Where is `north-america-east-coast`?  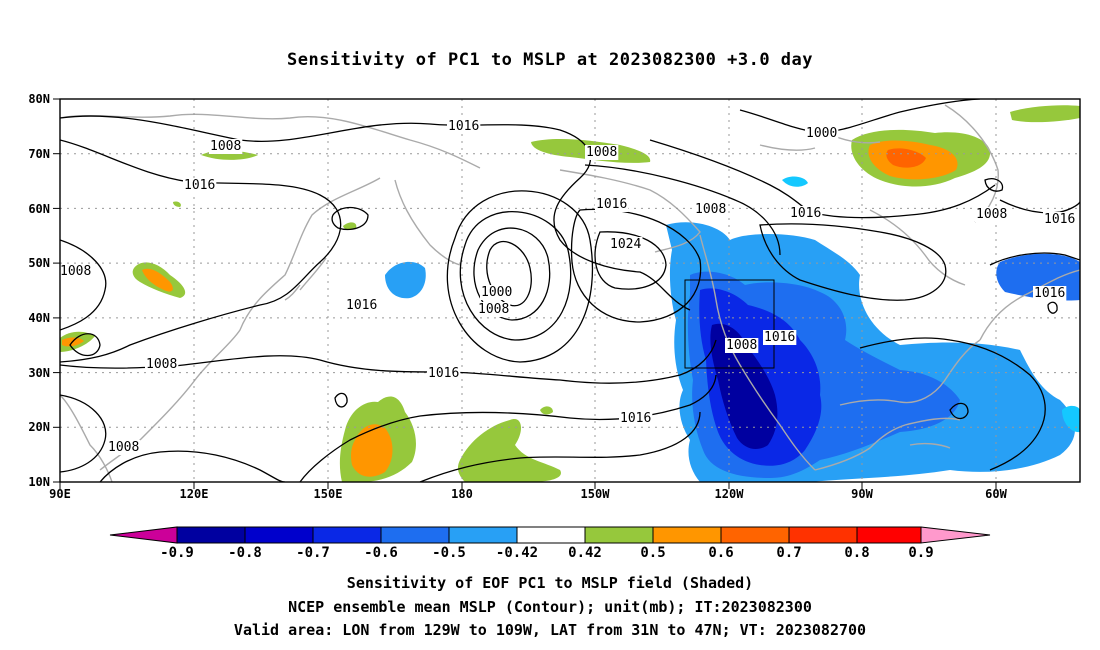 north-america-east-coast is located at coordinates (1029, 305).